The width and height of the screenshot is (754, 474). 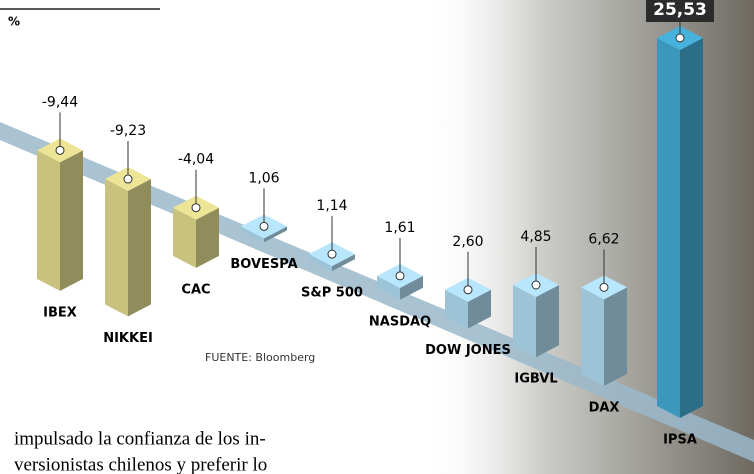 I want to click on value-label: 1,06, so click(x=263, y=178).